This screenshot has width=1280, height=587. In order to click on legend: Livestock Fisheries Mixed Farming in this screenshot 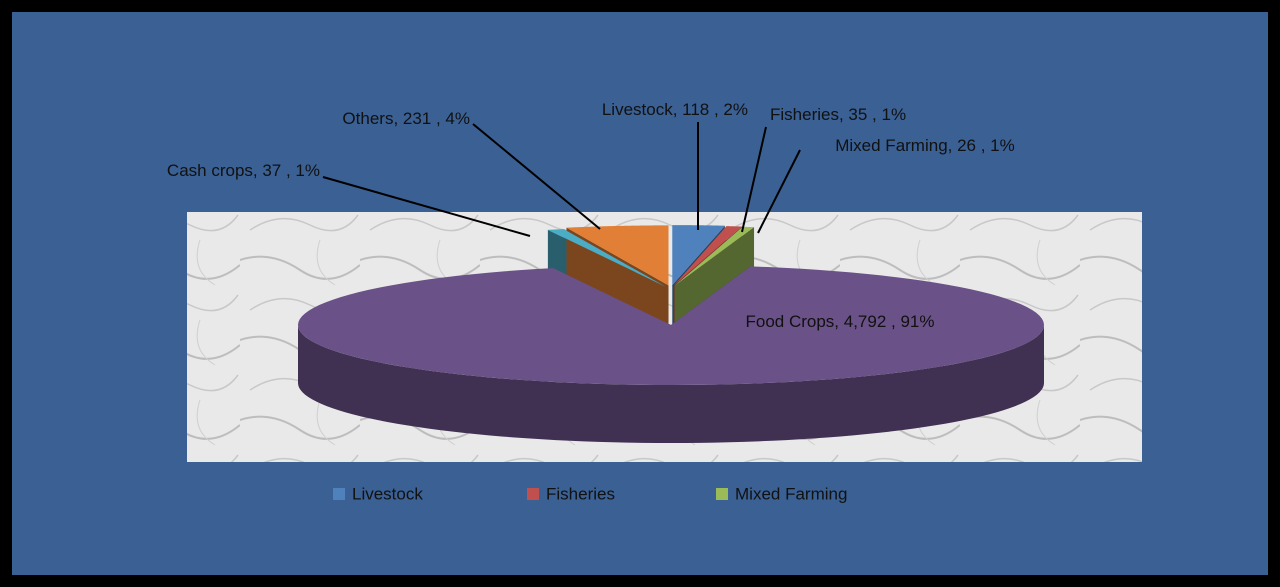, I will do `click(590, 493)`.